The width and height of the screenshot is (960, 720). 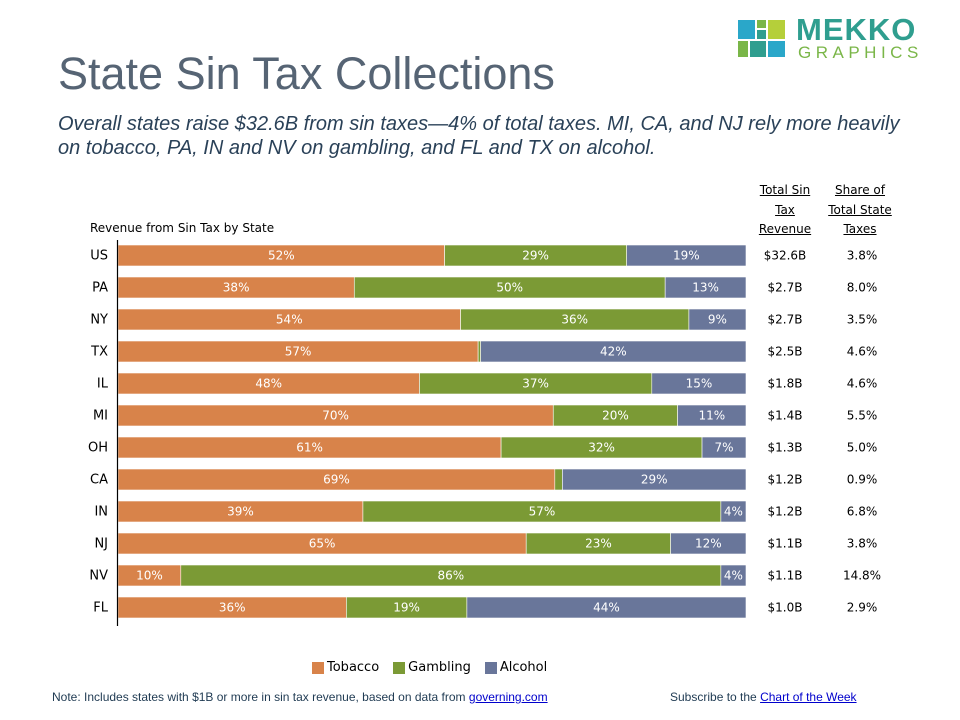 What do you see at coordinates (615, 416) in the screenshot?
I see `bar-label-mi-gambling: 20%` at bounding box center [615, 416].